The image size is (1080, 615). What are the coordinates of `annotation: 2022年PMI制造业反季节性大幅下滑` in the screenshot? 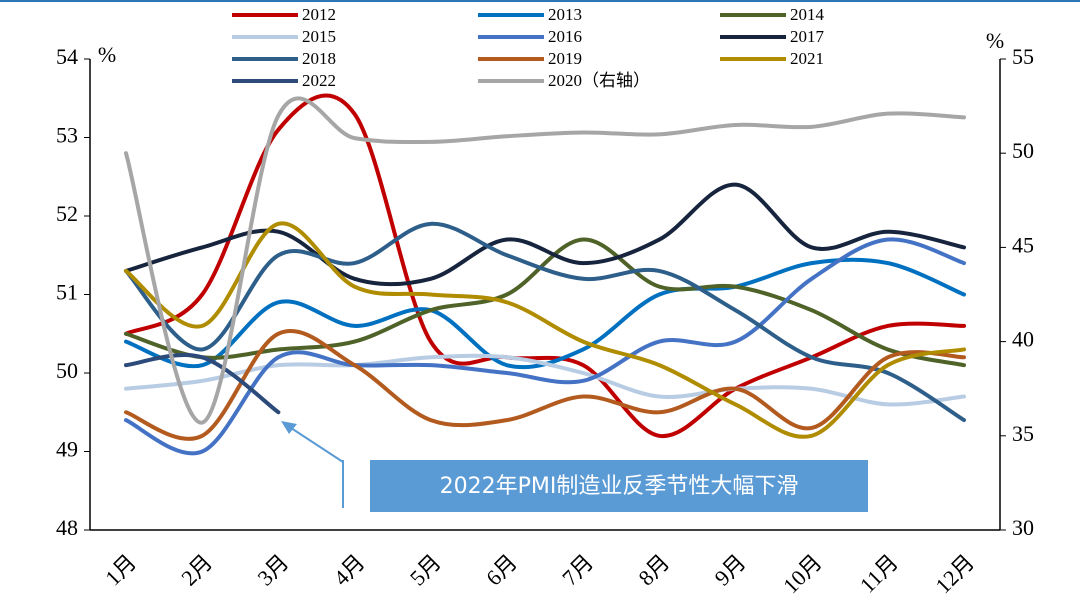 It's located at (619, 486).